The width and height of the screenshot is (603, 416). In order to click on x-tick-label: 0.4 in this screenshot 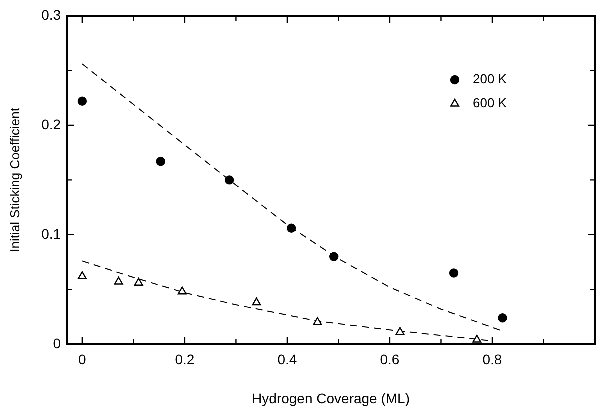, I will do `click(288, 360)`.